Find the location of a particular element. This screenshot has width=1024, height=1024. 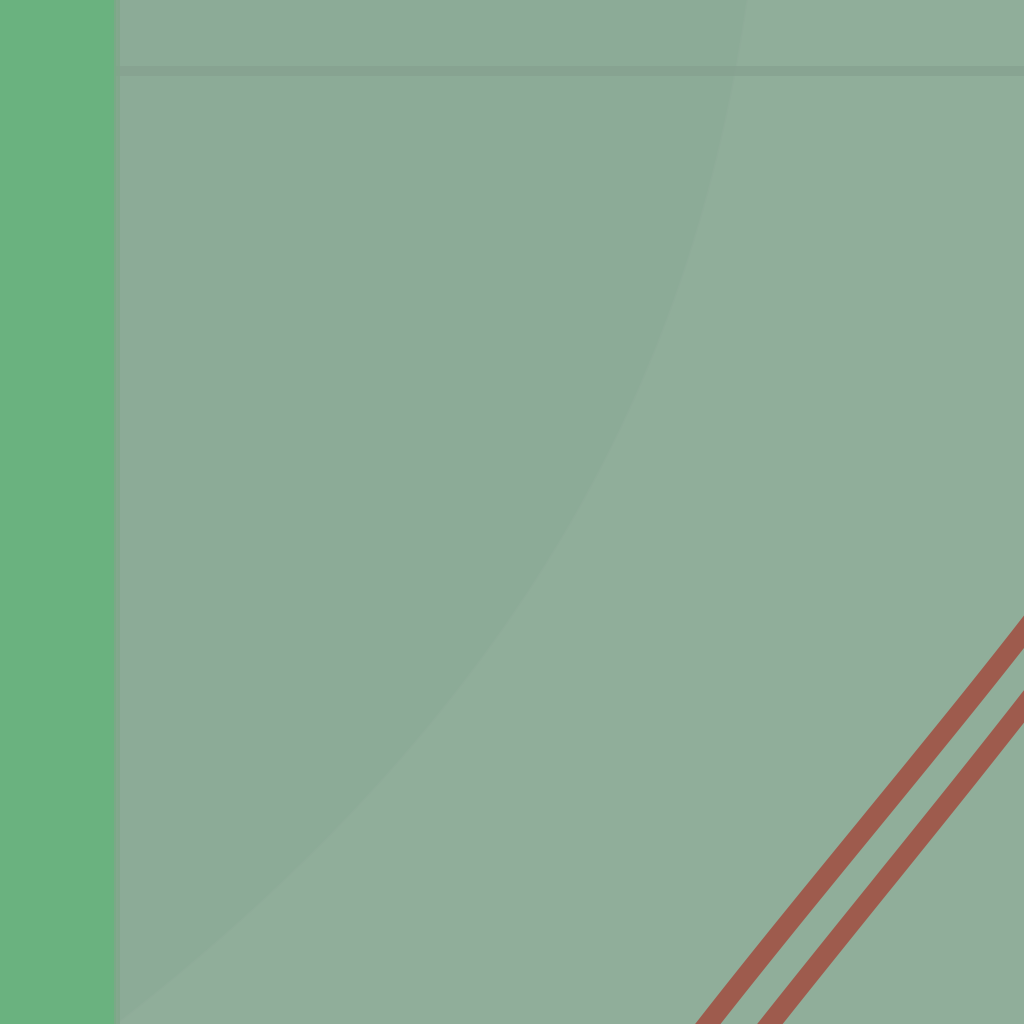

park-edge is located at coordinates (117, 512).